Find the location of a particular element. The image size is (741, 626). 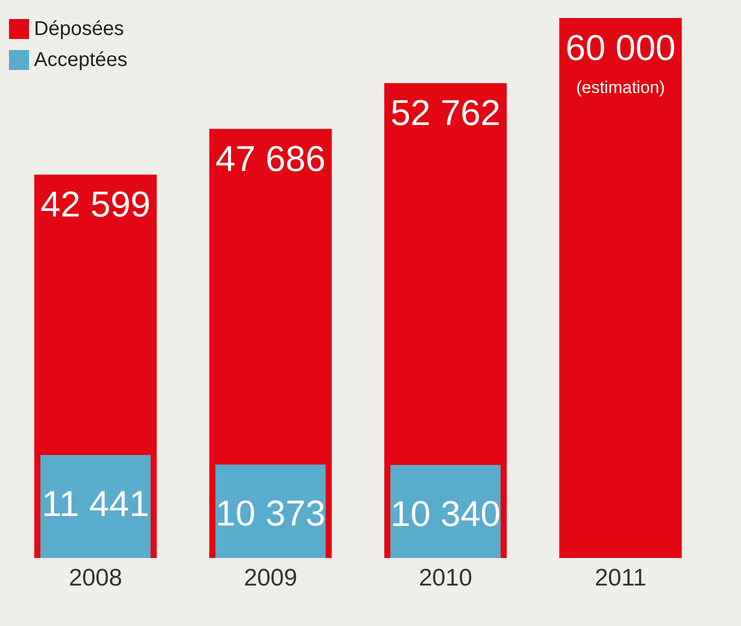

data-label: 52 762 is located at coordinates (445, 113).